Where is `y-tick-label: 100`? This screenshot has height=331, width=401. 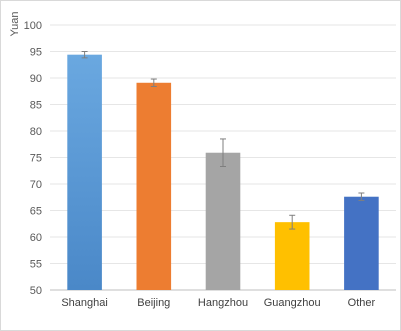
y-tick-label: 100 is located at coordinates (33, 26).